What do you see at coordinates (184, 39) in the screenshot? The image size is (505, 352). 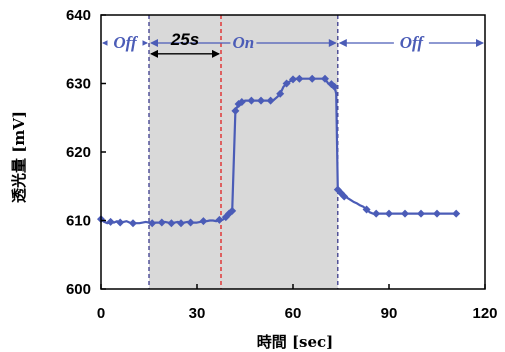 I see `annotation-label: 25s` at bounding box center [184, 39].